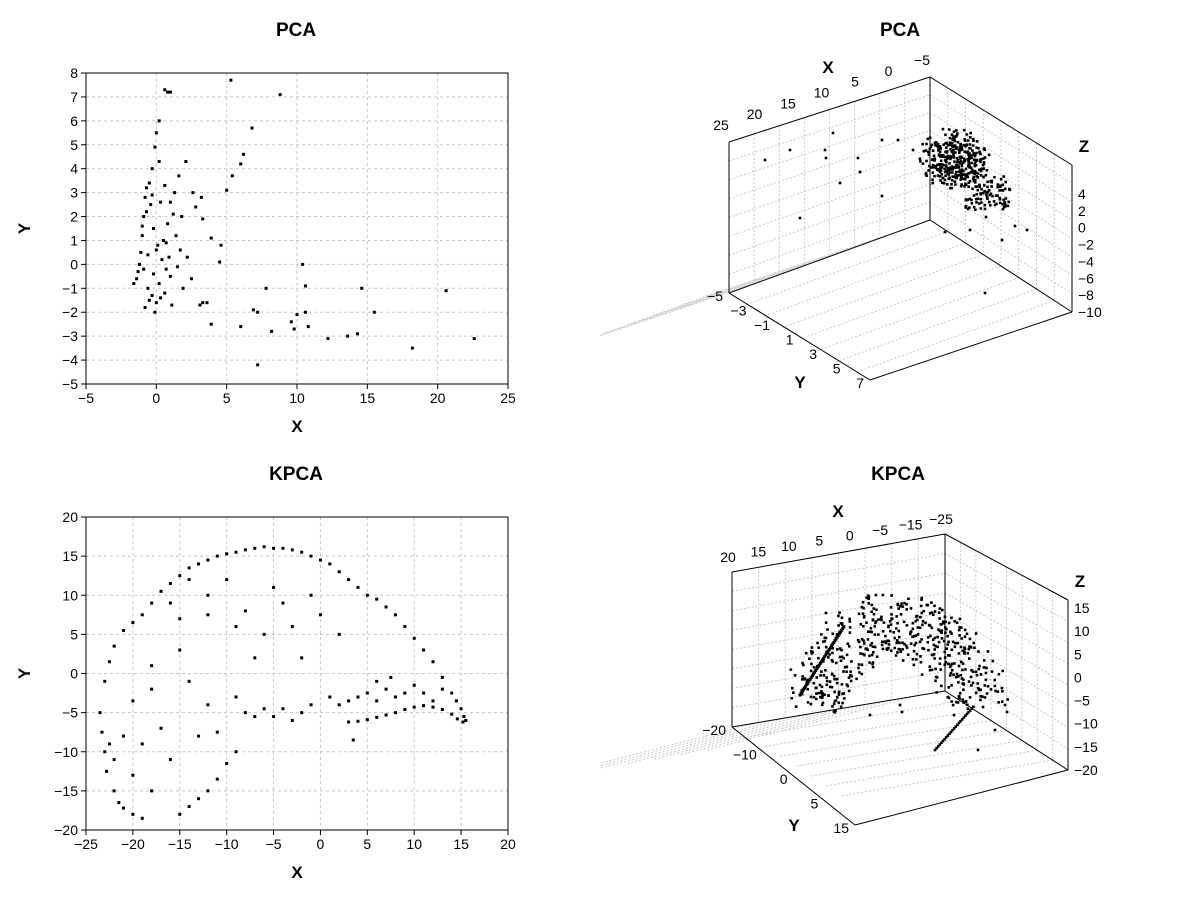 The width and height of the screenshot is (1200, 900). What do you see at coordinates (819, 541) in the screenshot?
I see `kpca3d-tick-label-x: 5` at bounding box center [819, 541].